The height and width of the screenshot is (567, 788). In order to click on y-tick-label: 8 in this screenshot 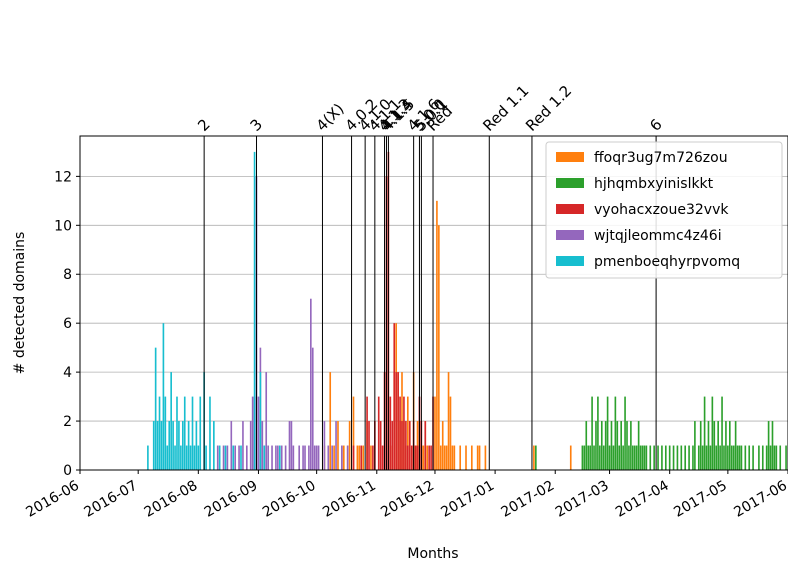, I will do `click(67, 275)`.